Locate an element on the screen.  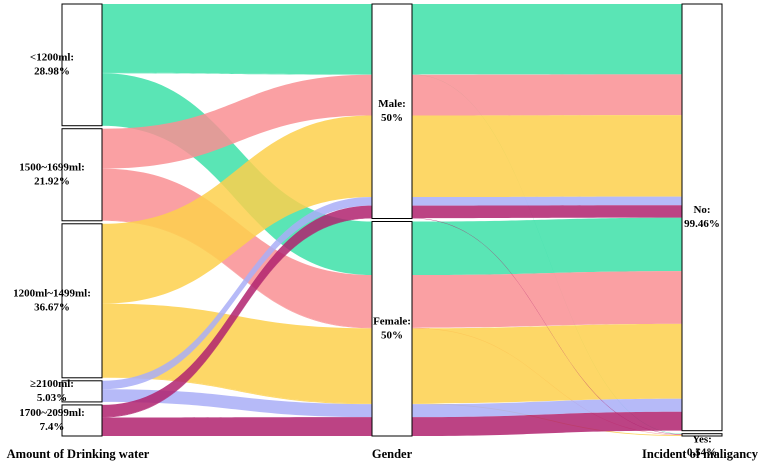
node-value-label: 7.4% is located at coordinates (52, 427).